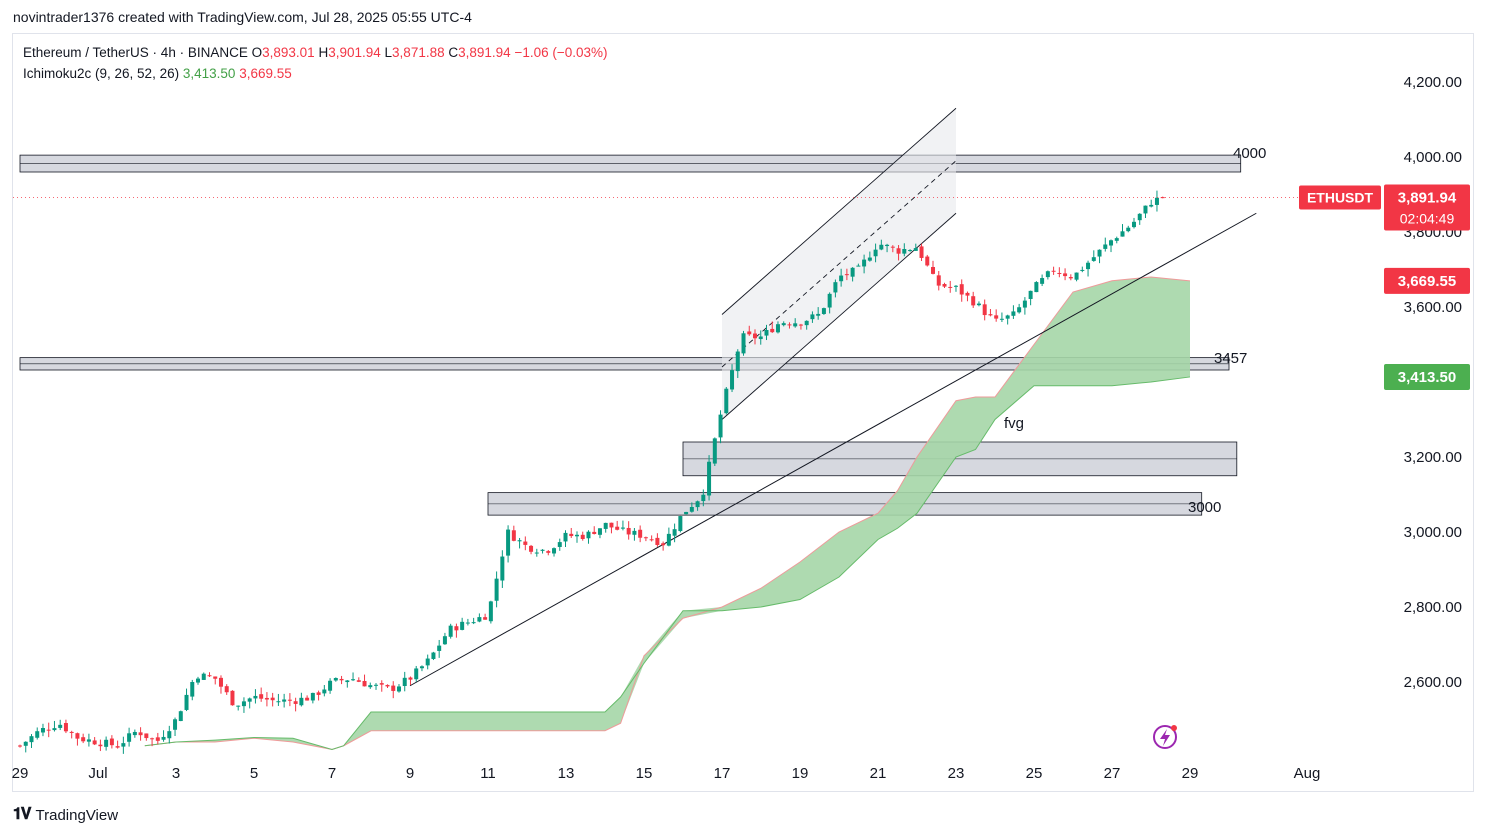  What do you see at coordinates (839, 211) in the screenshot?
I see `channel-upper-line` at bounding box center [839, 211].